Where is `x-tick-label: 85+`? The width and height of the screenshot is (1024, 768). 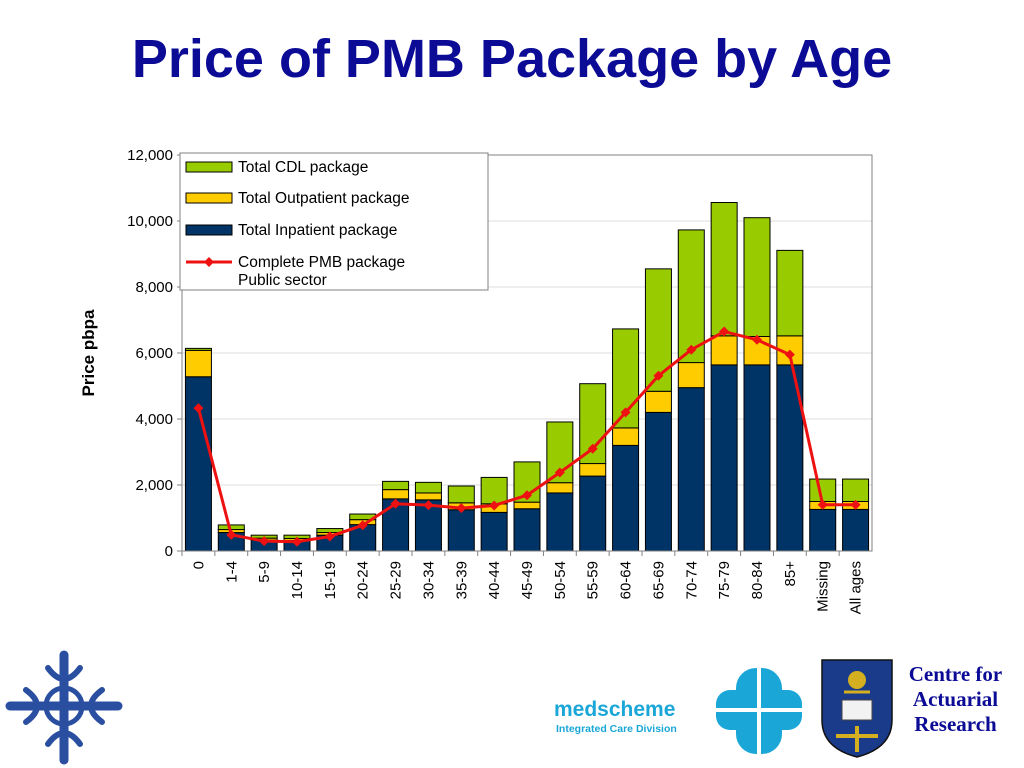
x-tick-label: 85+ is located at coordinates (790, 574).